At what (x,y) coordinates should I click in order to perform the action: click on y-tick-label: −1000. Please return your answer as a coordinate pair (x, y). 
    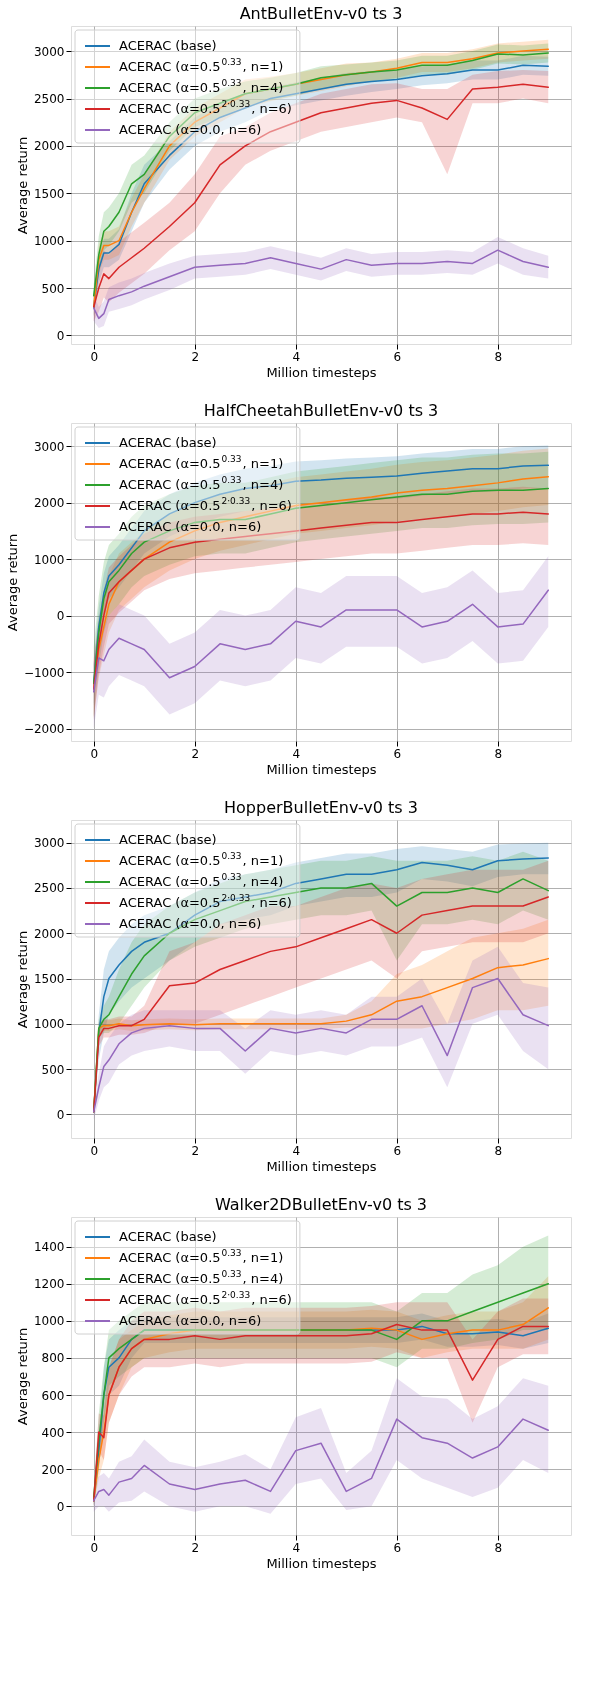
    Looking at the image, I should click on (44, 672).